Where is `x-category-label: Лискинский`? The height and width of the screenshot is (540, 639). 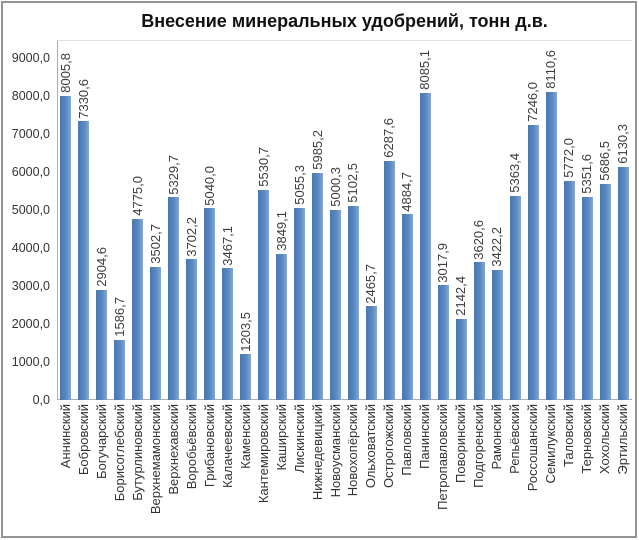
x-category-label: Лискинский is located at coordinates (299, 439).